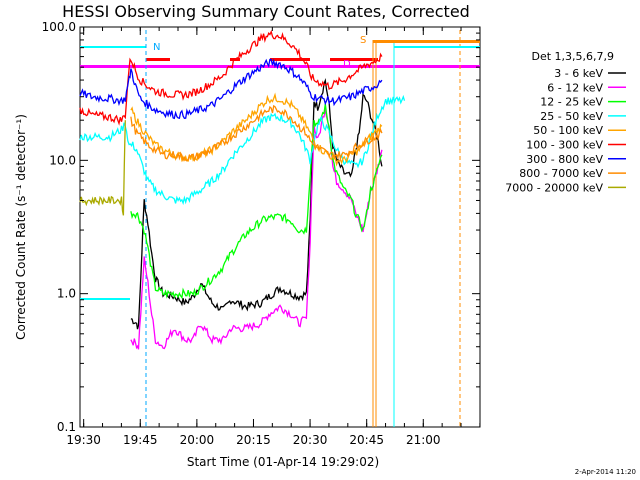 This screenshot has width=640, height=480. Describe the element at coordinates (571, 102) in the screenshot. I see `legend-label: 12 - 25 keV` at that location.